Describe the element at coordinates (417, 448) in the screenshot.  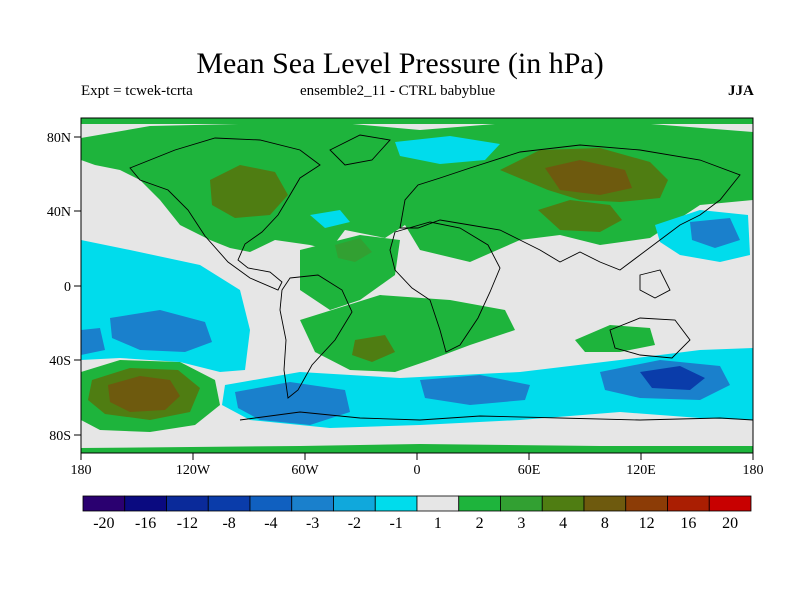
I see `antarctic-positive-strip` at that location.